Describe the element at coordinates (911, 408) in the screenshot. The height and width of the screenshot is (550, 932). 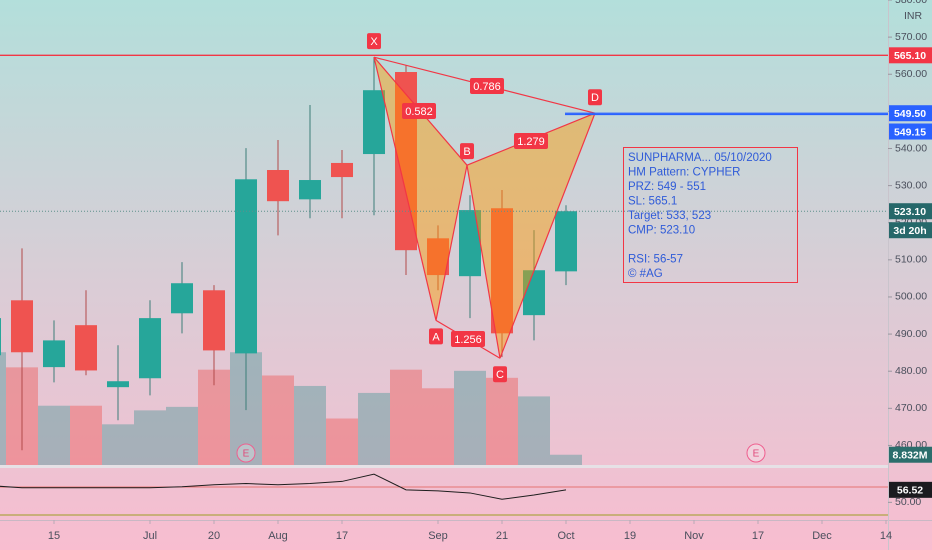
I see `y-tick-label: 470.00` at that location.